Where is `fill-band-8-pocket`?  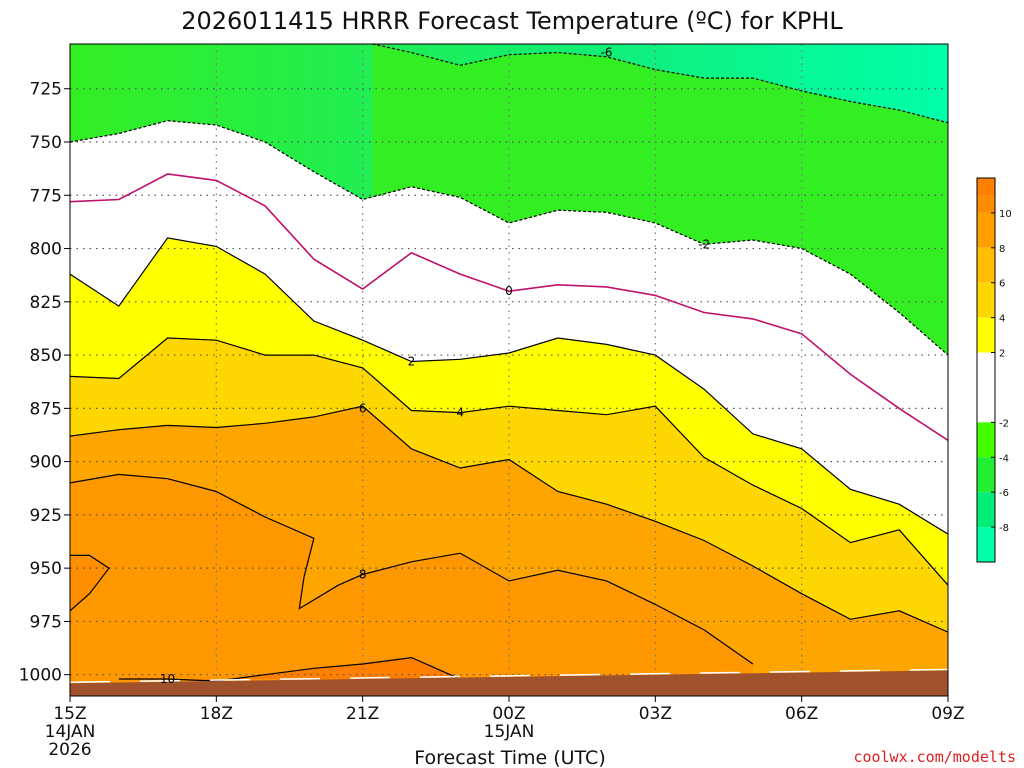 fill-band-8-pocket is located at coordinates (89, 583).